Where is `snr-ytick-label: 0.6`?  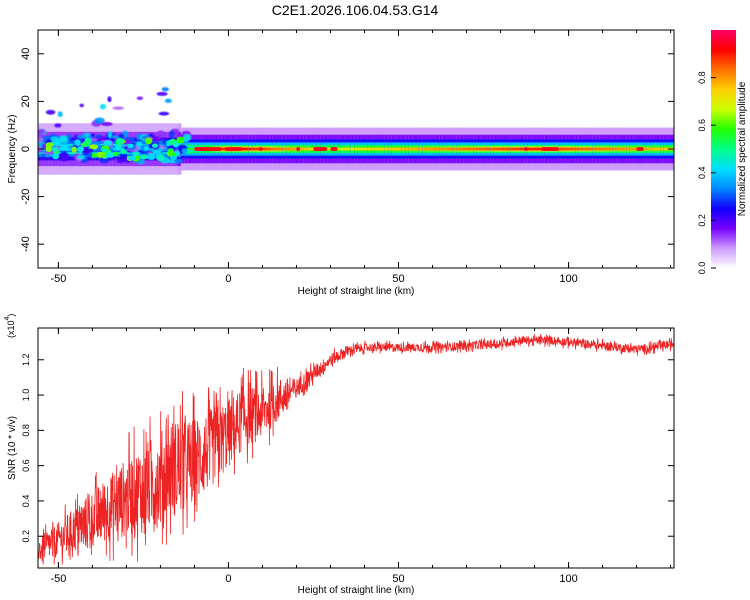 snr-ytick-label: 0.6 is located at coordinates (26, 465).